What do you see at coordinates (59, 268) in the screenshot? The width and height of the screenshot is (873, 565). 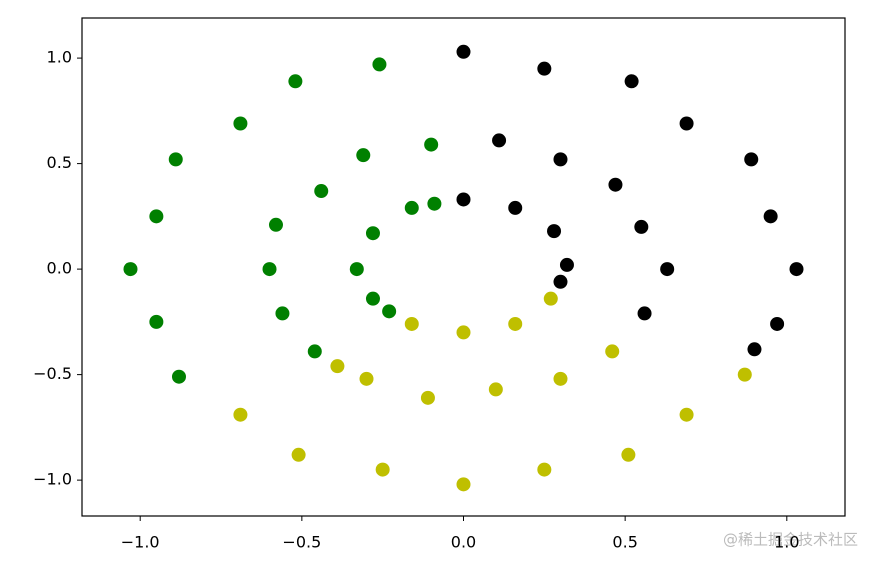 I see `y-tick-label: 0.0` at bounding box center [59, 268].